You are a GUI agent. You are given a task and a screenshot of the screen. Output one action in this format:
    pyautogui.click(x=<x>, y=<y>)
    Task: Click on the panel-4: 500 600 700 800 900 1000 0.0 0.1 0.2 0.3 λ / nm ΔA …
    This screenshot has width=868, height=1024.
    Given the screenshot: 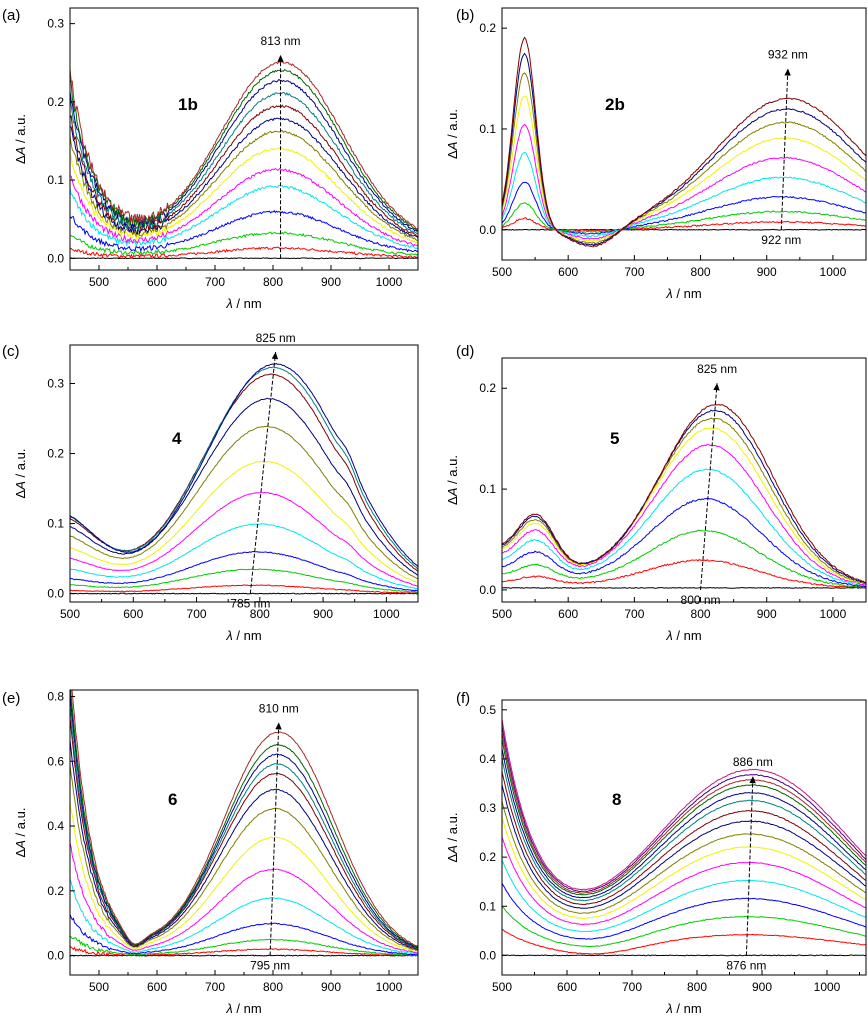 What is the action you would take?
    pyautogui.click(x=210, y=487)
    